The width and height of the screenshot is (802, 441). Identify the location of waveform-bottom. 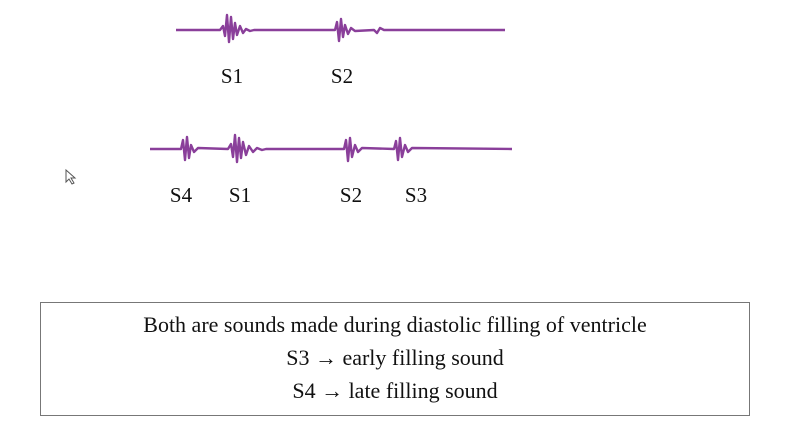
(331, 148).